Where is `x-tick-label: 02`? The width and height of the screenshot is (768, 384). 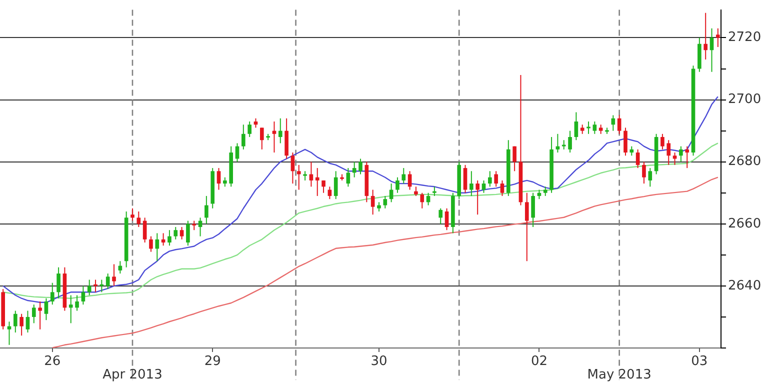 x-tick-label: 02 is located at coordinates (539, 362).